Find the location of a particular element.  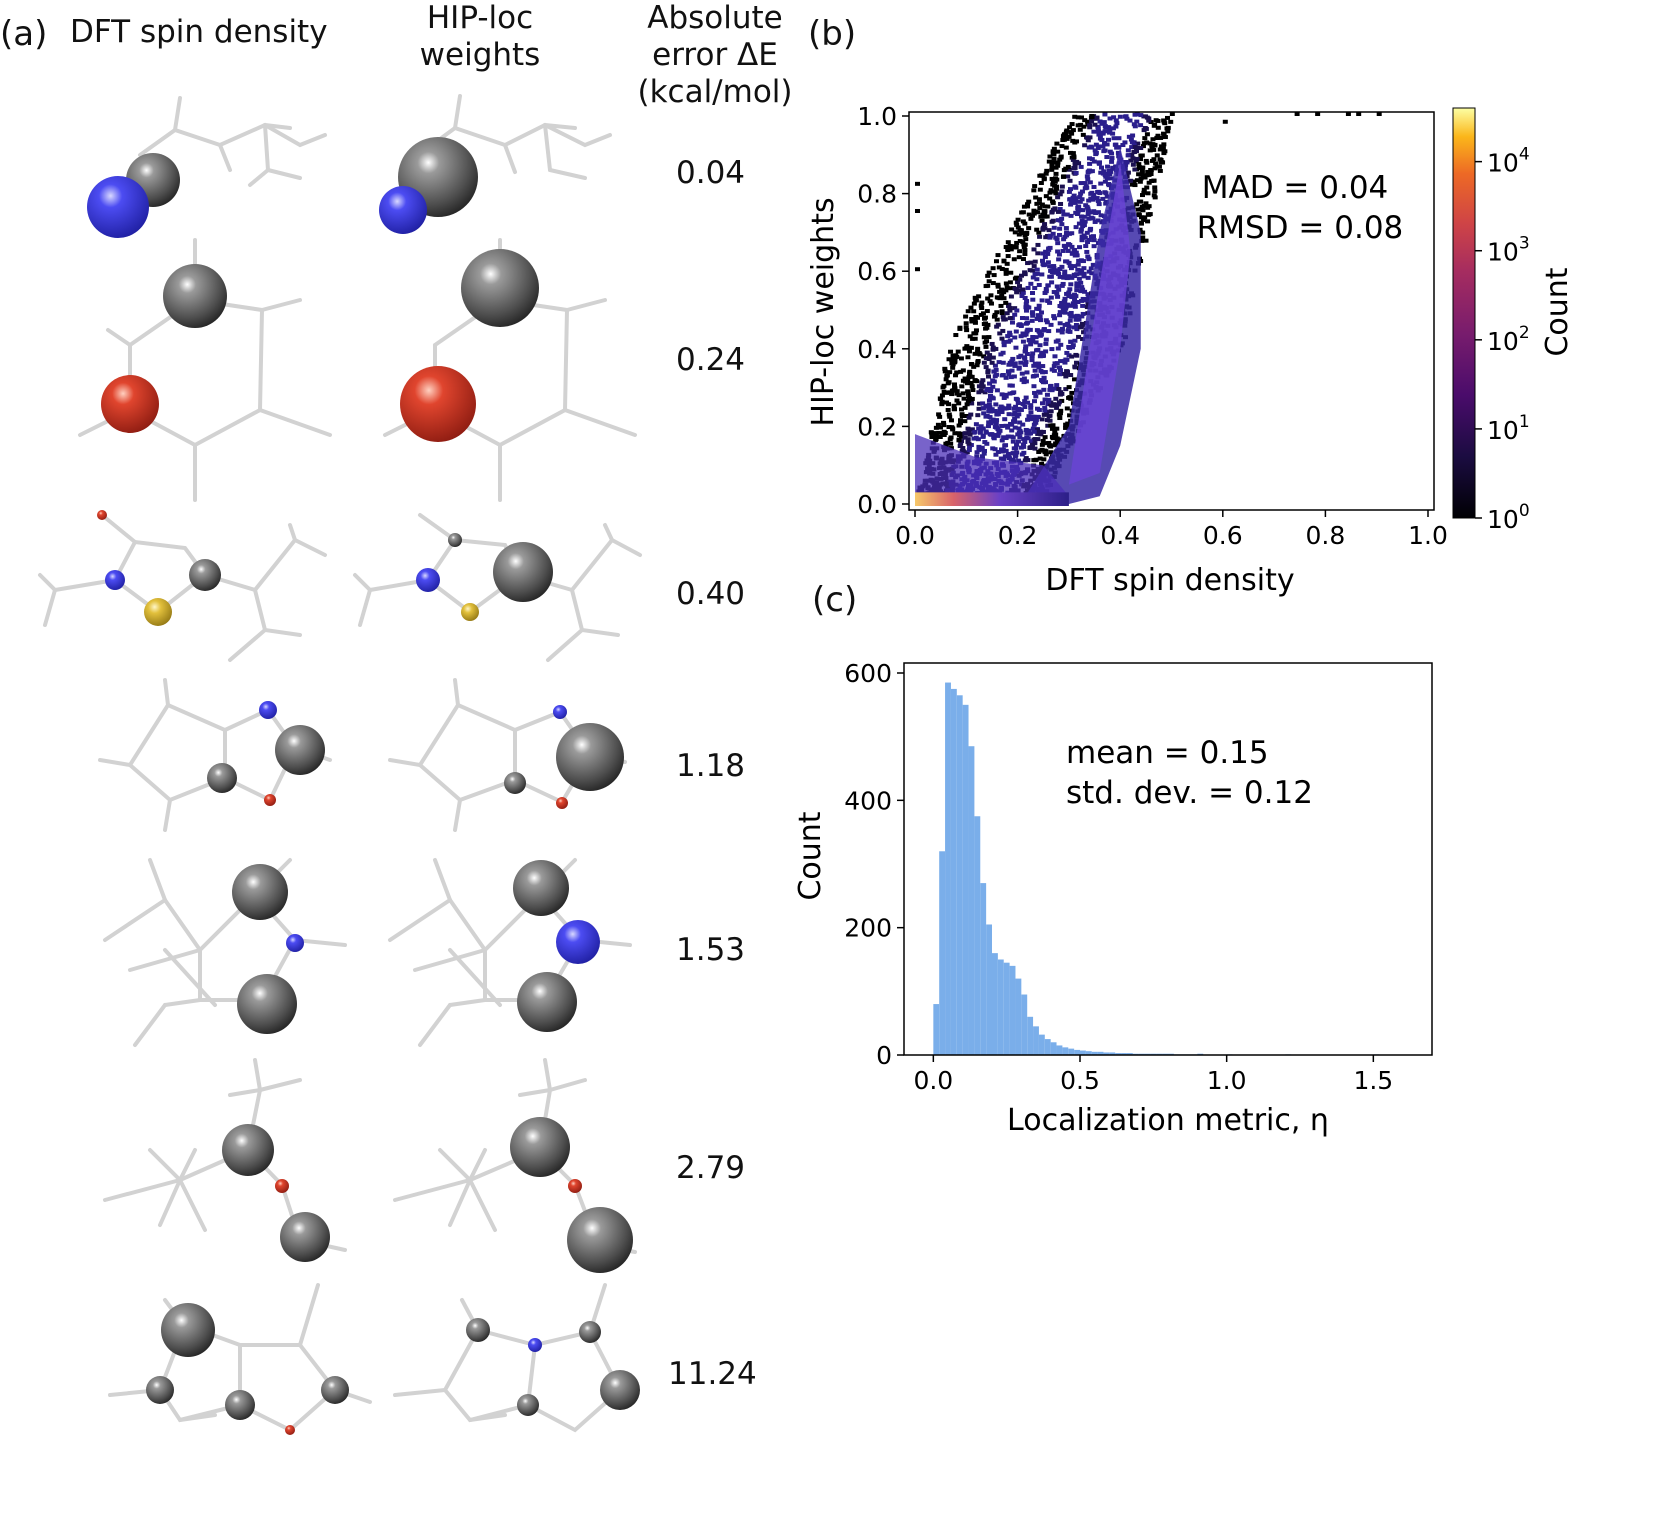

y-tick-label: 400 is located at coordinates (868, 800).